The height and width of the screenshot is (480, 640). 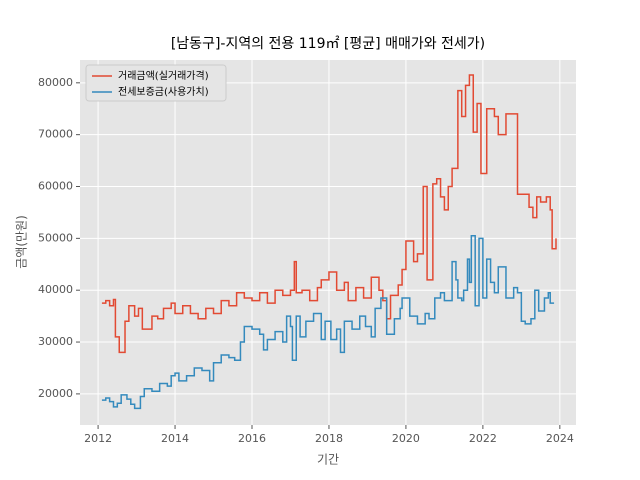 What do you see at coordinates (328, 460) in the screenshot?
I see `x-axis-label: 기간` at bounding box center [328, 460].